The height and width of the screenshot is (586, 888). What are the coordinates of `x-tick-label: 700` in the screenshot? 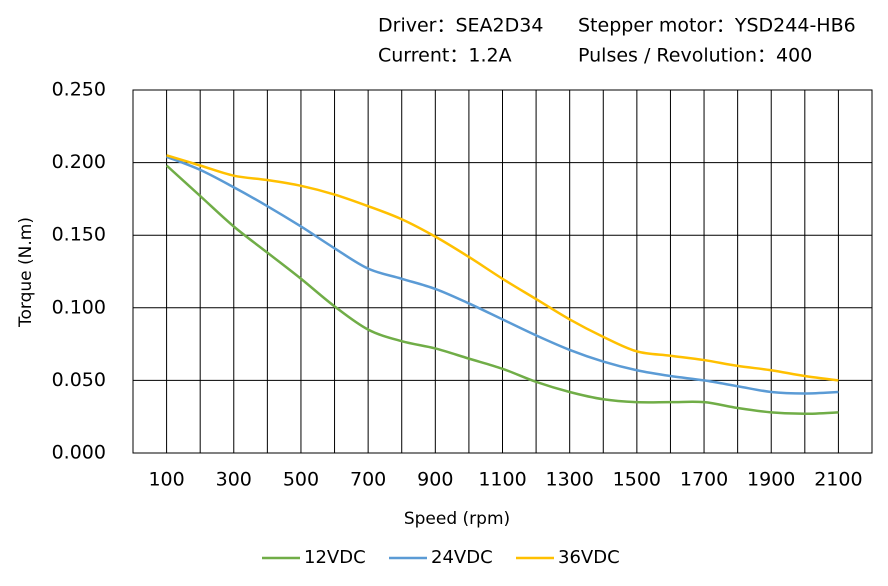 It's located at (368, 480).